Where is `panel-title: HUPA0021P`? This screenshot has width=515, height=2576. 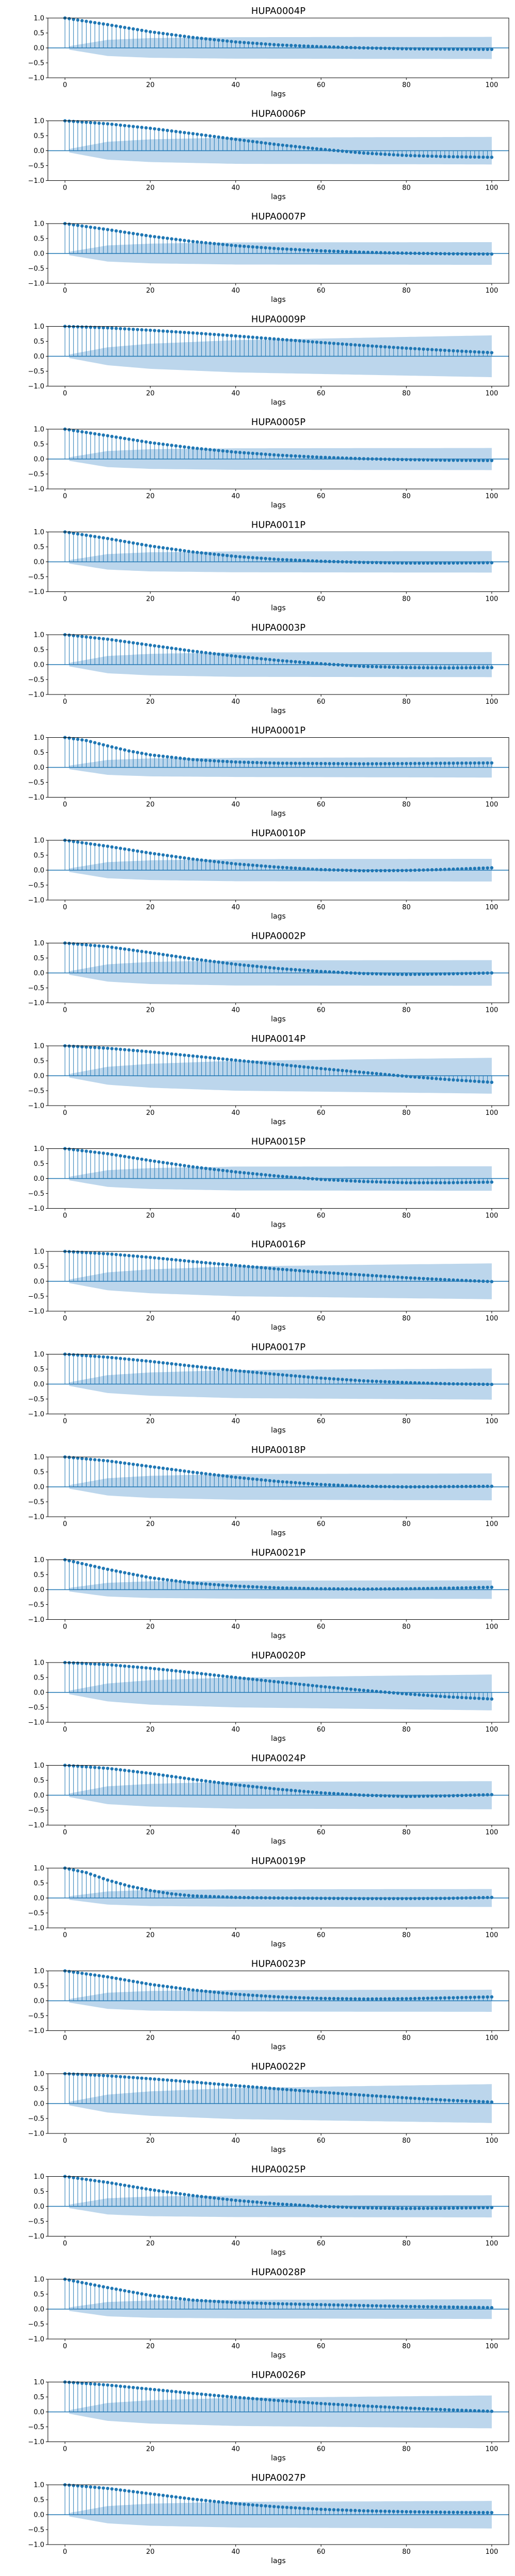 panel-title: HUPA0021P is located at coordinates (278, 1553).